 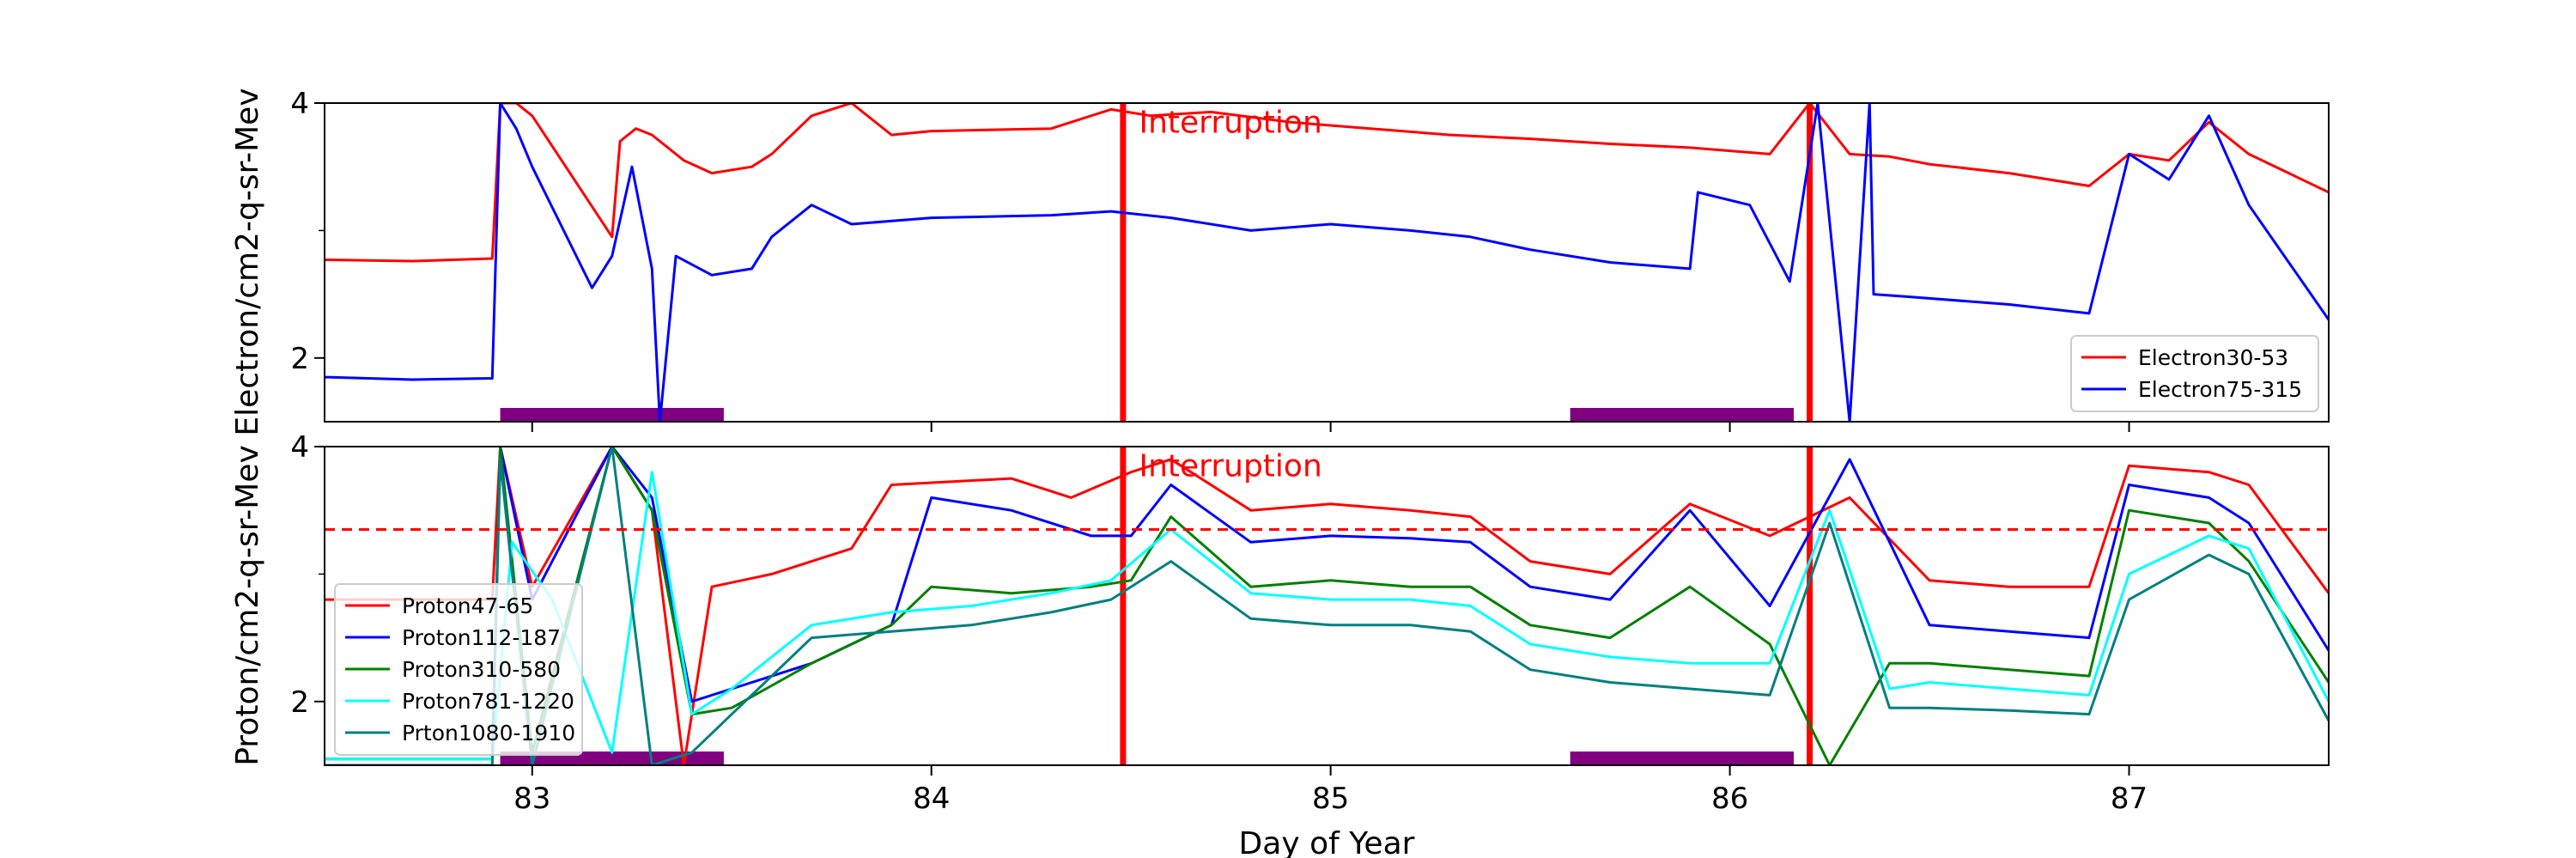 I want to click on proton-shaded-bars, so click(x=1147, y=758).